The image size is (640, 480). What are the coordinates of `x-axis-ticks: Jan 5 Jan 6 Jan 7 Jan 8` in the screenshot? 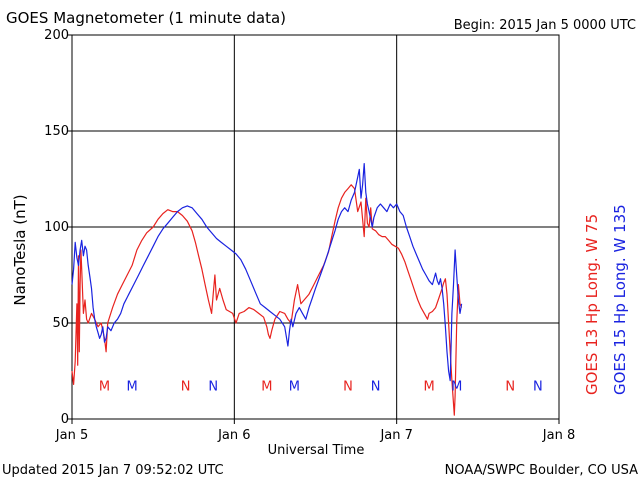 It's located at (315, 431).